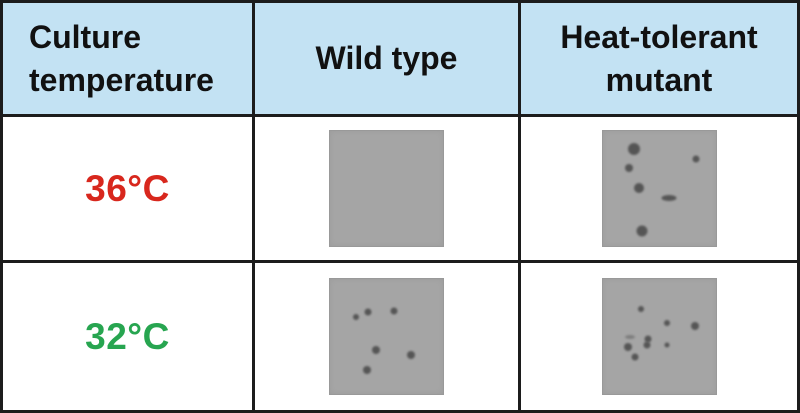 The width and height of the screenshot is (800, 413). Describe the element at coordinates (659, 58) in the screenshot. I see `header-cell-heat-tolerant-mutant: Heat-tolerant mutant` at that location.